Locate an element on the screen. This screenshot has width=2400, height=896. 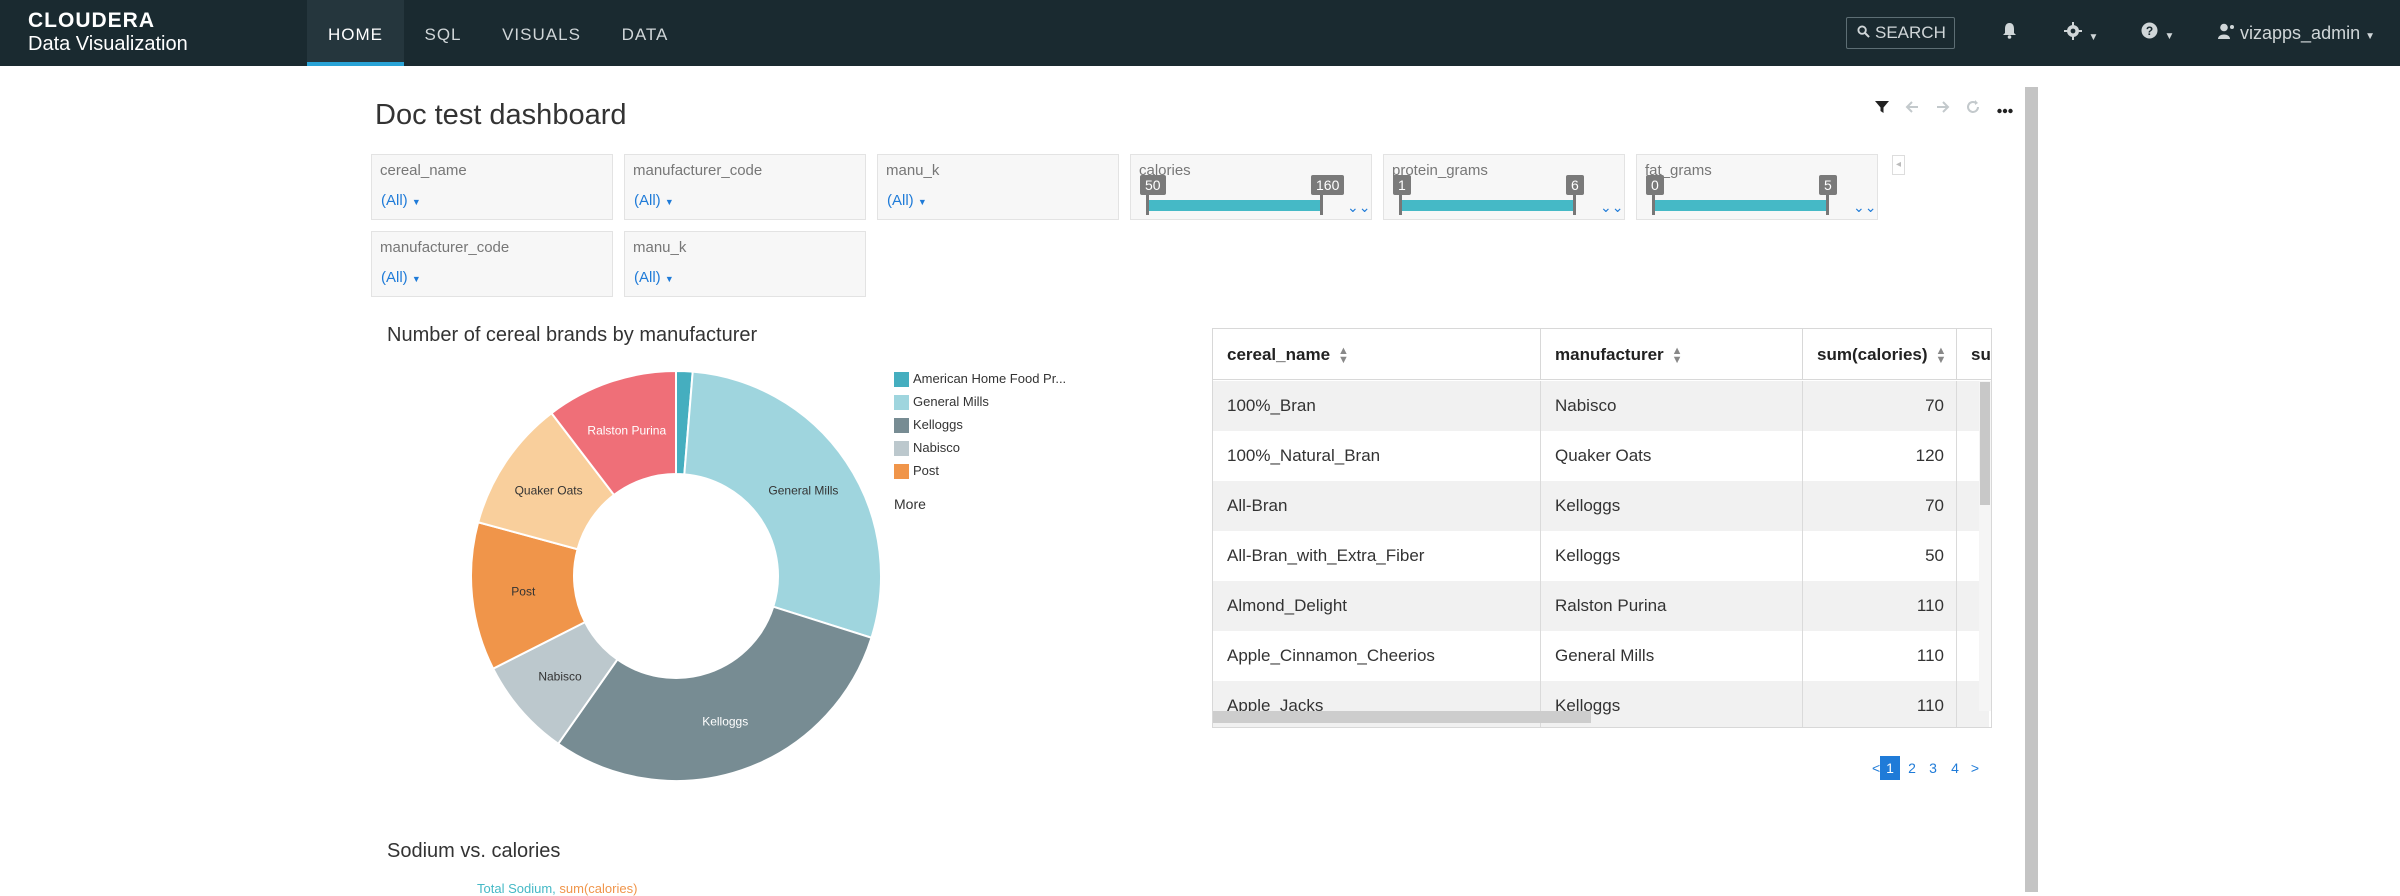
donut-slice-label: Nabisco is located at coordinates (560, 677).